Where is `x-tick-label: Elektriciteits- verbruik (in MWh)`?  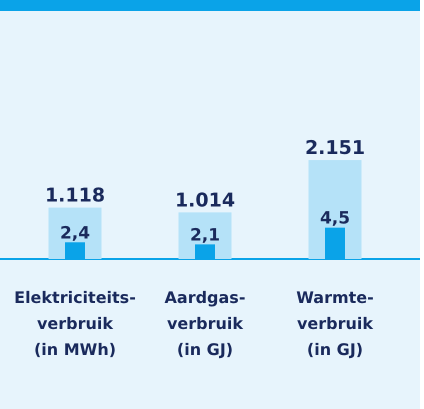
x-tick-label: Elektriciteits- verbruik (in MWh) is located at coordinates (75, 323).